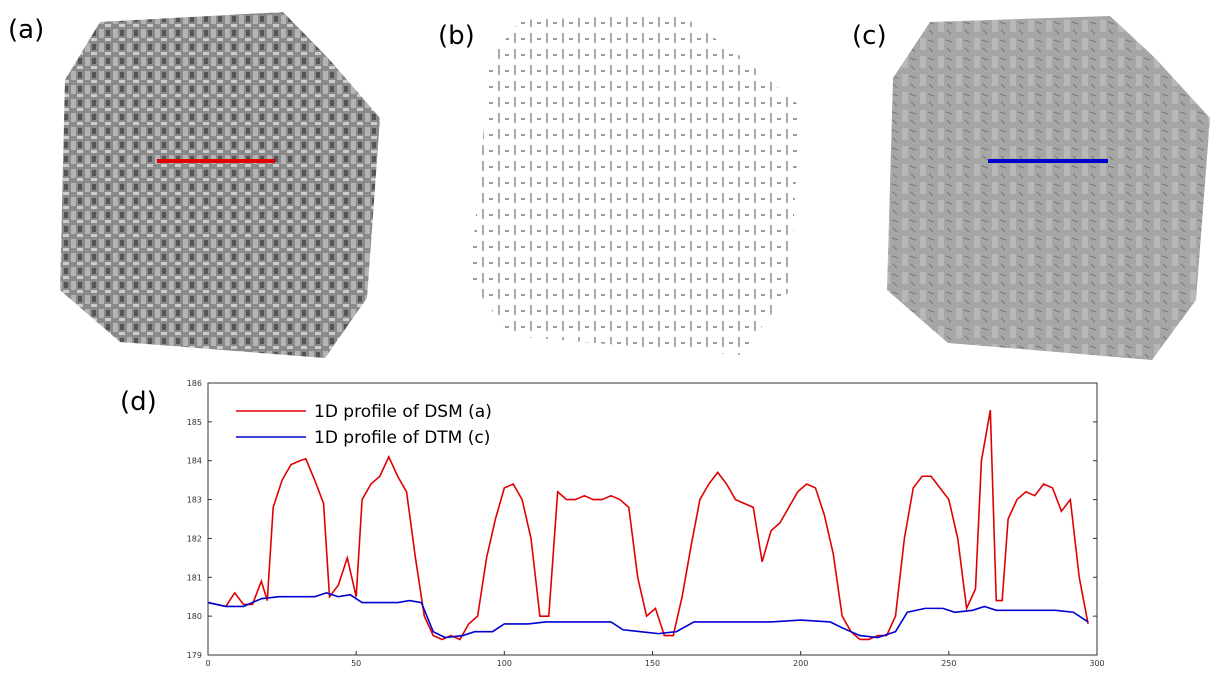 Image resolution: width=1213 pixels, height=689 pixels. I want to click on panel-label: (a), so click(26, 30).